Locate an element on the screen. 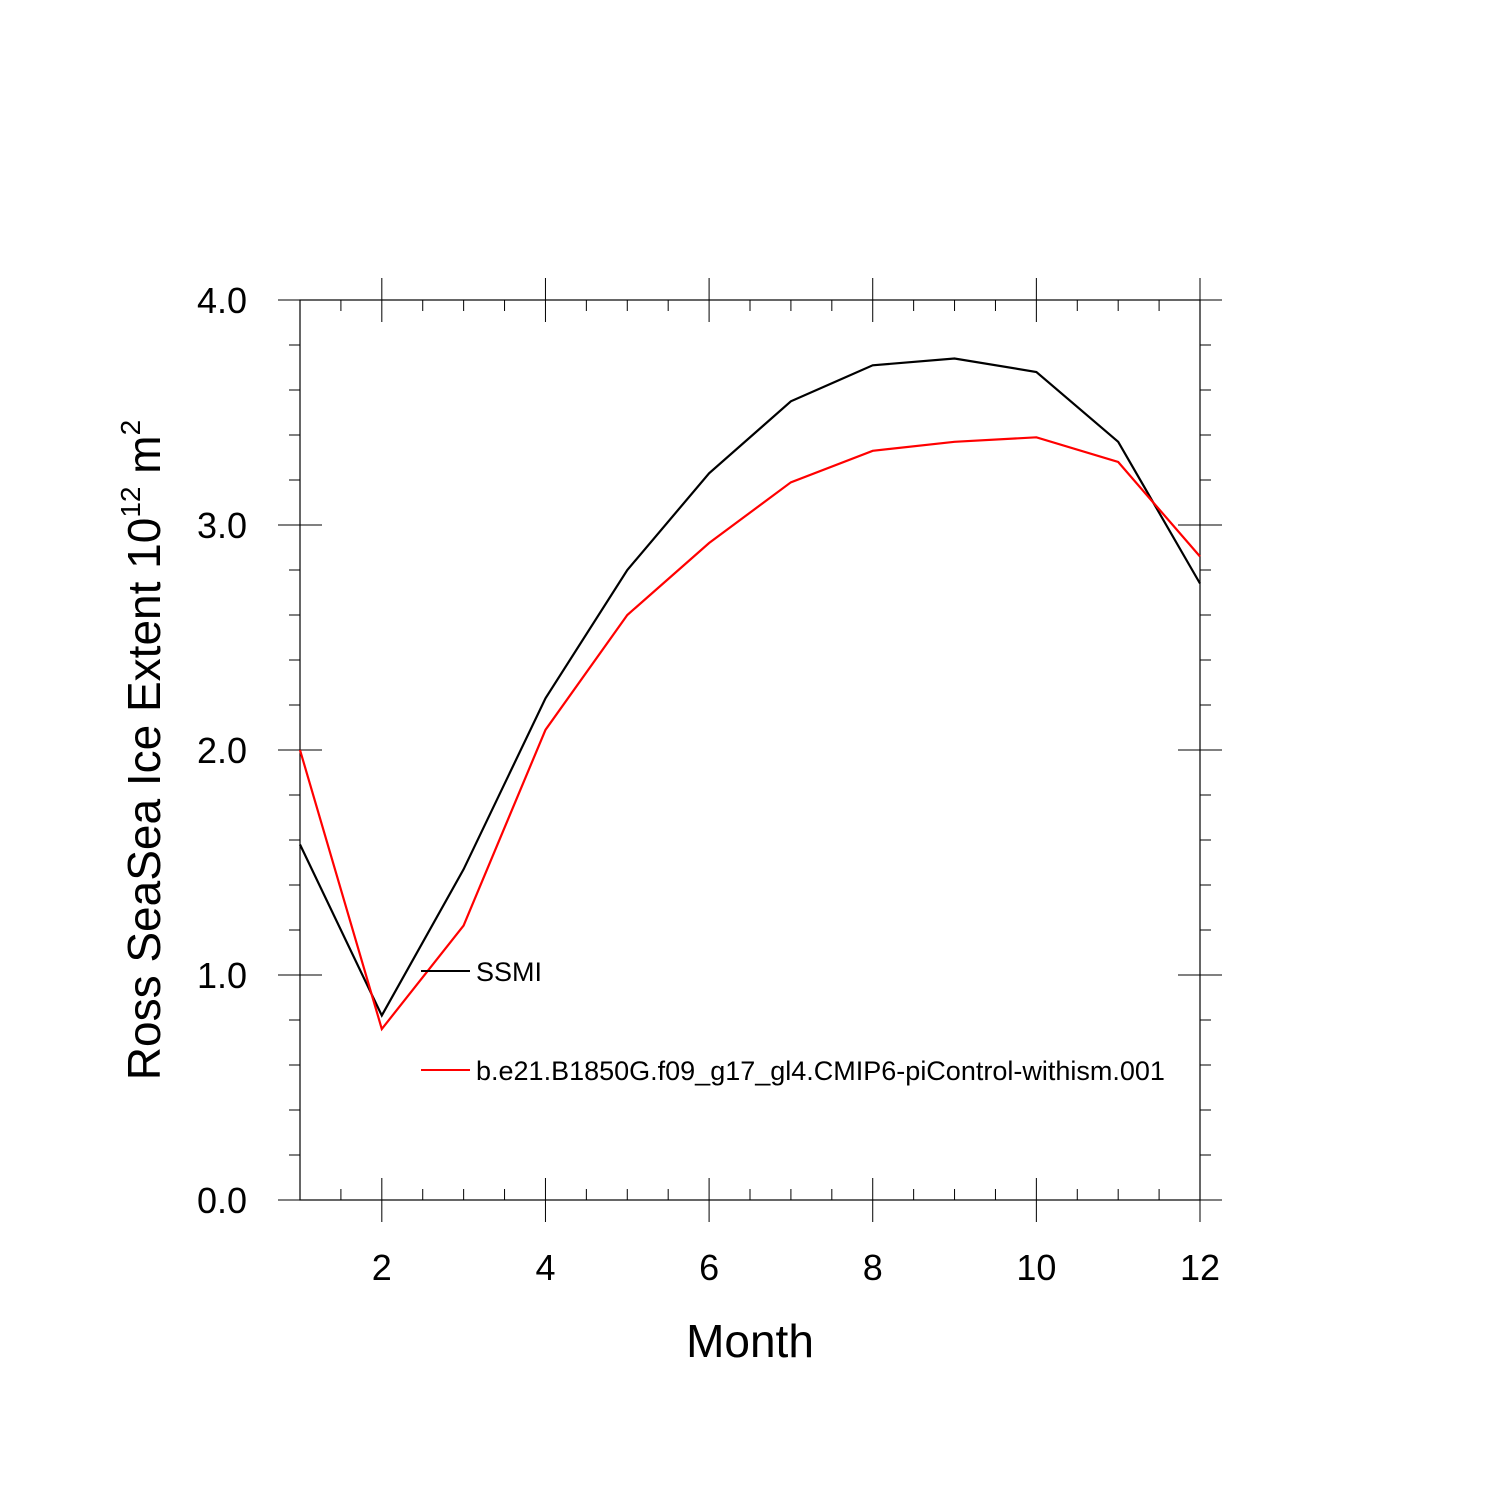  y-axis-label-unit-exponent: 2 is located at coordinates (130, 428).